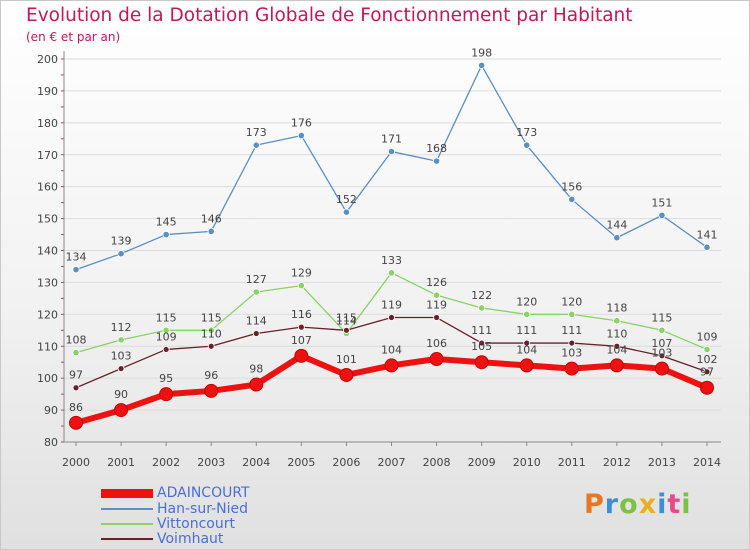 The image size is (750, 550). Describe the element at coordinates (661, 343) in the screenshot. I see `data-label-voimhaut: 107` at that location.